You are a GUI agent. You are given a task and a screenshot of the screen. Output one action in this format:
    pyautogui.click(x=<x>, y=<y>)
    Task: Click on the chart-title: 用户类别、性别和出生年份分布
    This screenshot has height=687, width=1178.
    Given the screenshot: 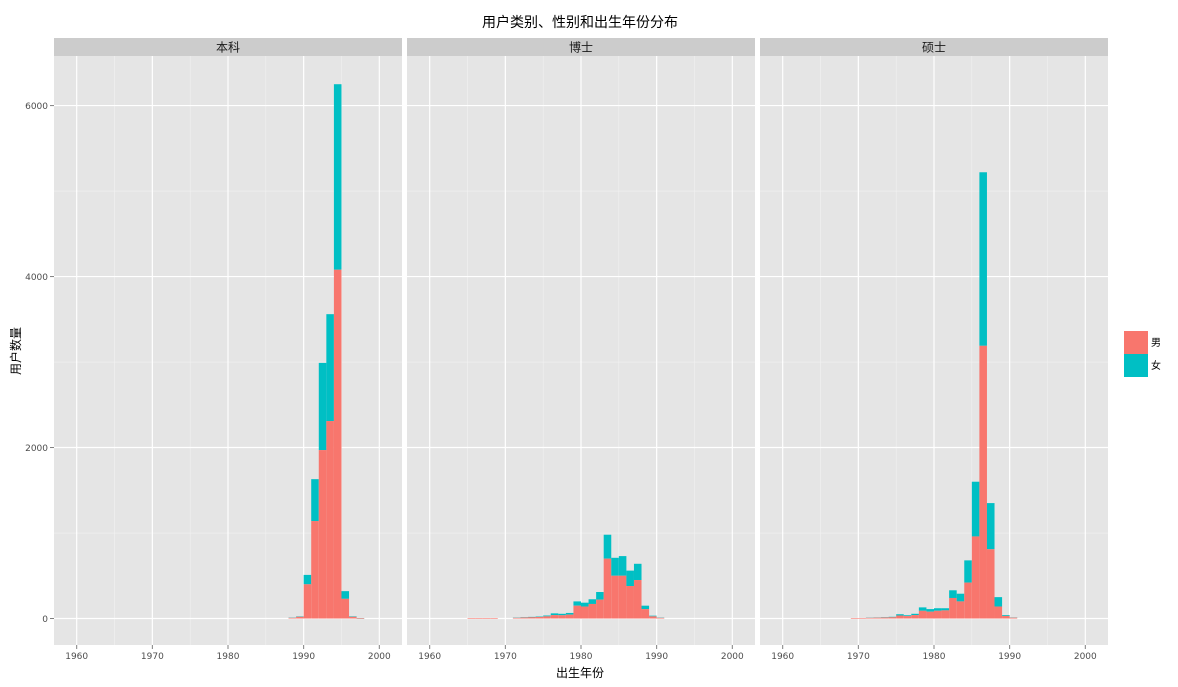 What is the action you would take?
    pyautogui.click(x=580, y=22)
    